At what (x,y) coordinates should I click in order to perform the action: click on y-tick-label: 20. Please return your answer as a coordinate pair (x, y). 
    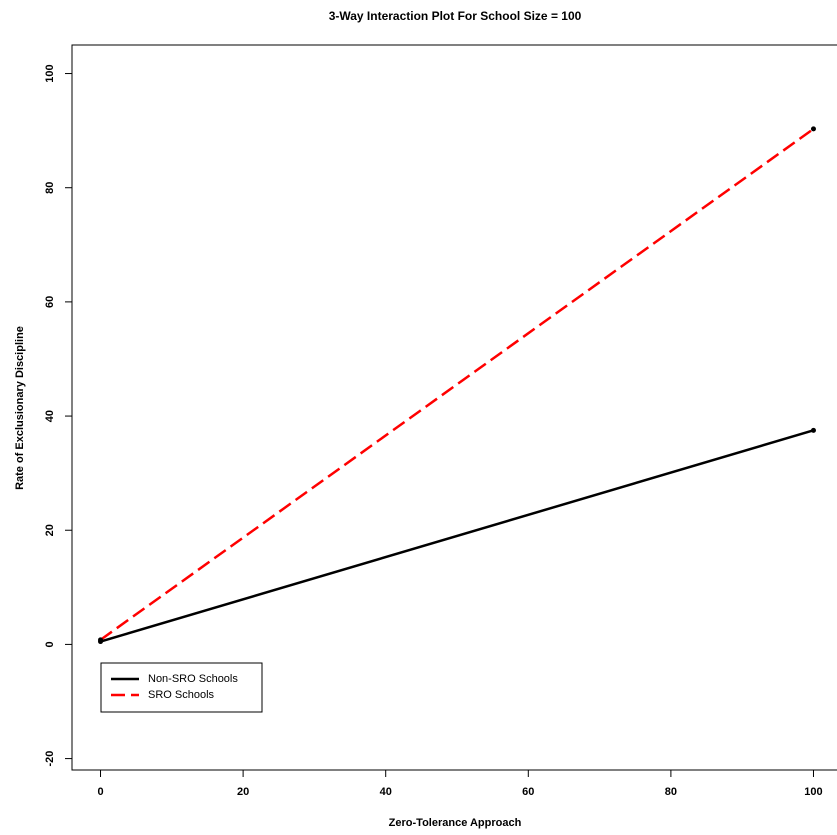
    Looking at the image, I should click on (50, 530).